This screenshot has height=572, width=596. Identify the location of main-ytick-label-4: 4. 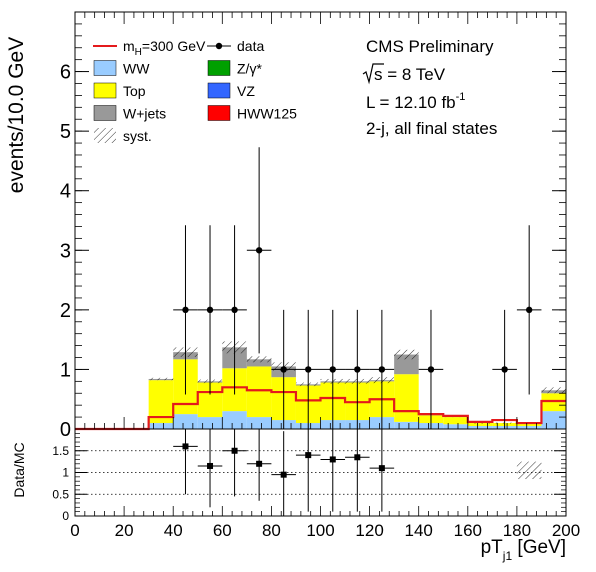
(65, 192).